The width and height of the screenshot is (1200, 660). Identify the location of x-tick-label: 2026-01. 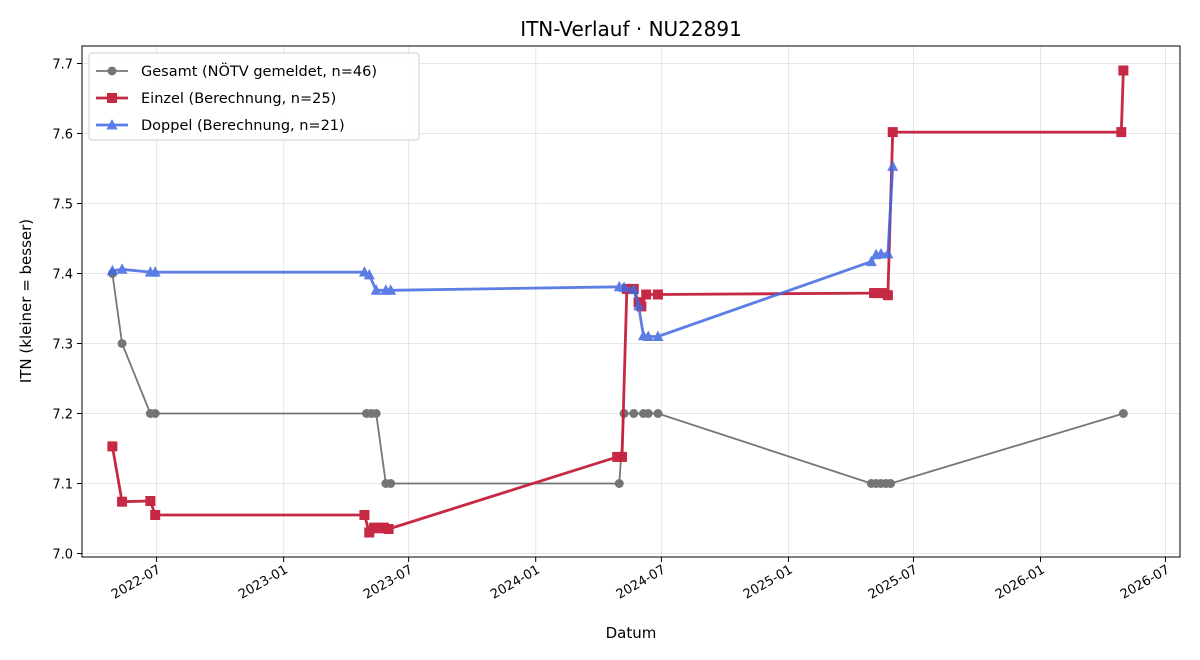
(1020, 582).